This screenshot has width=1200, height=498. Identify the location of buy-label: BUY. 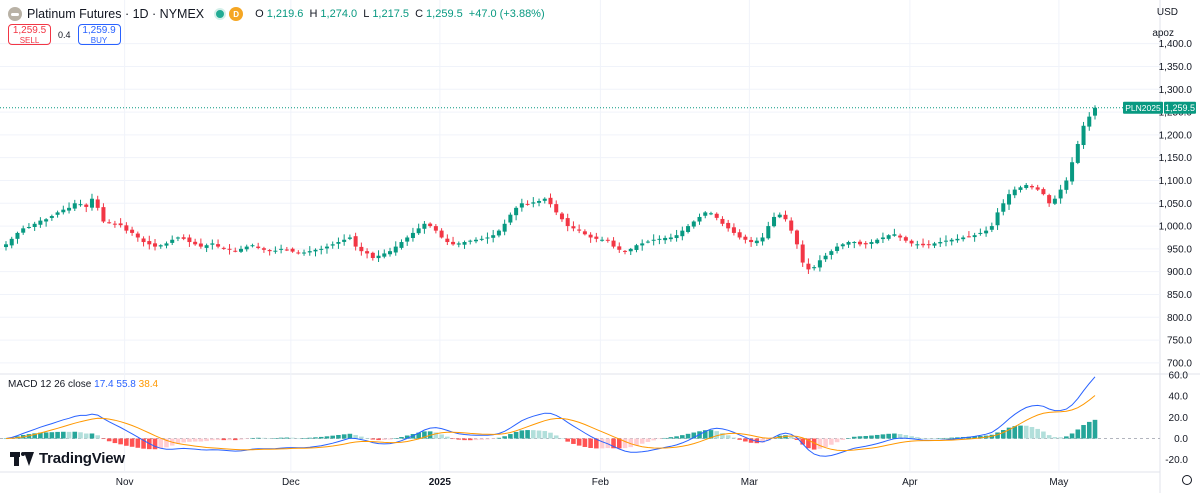
(99, 40).